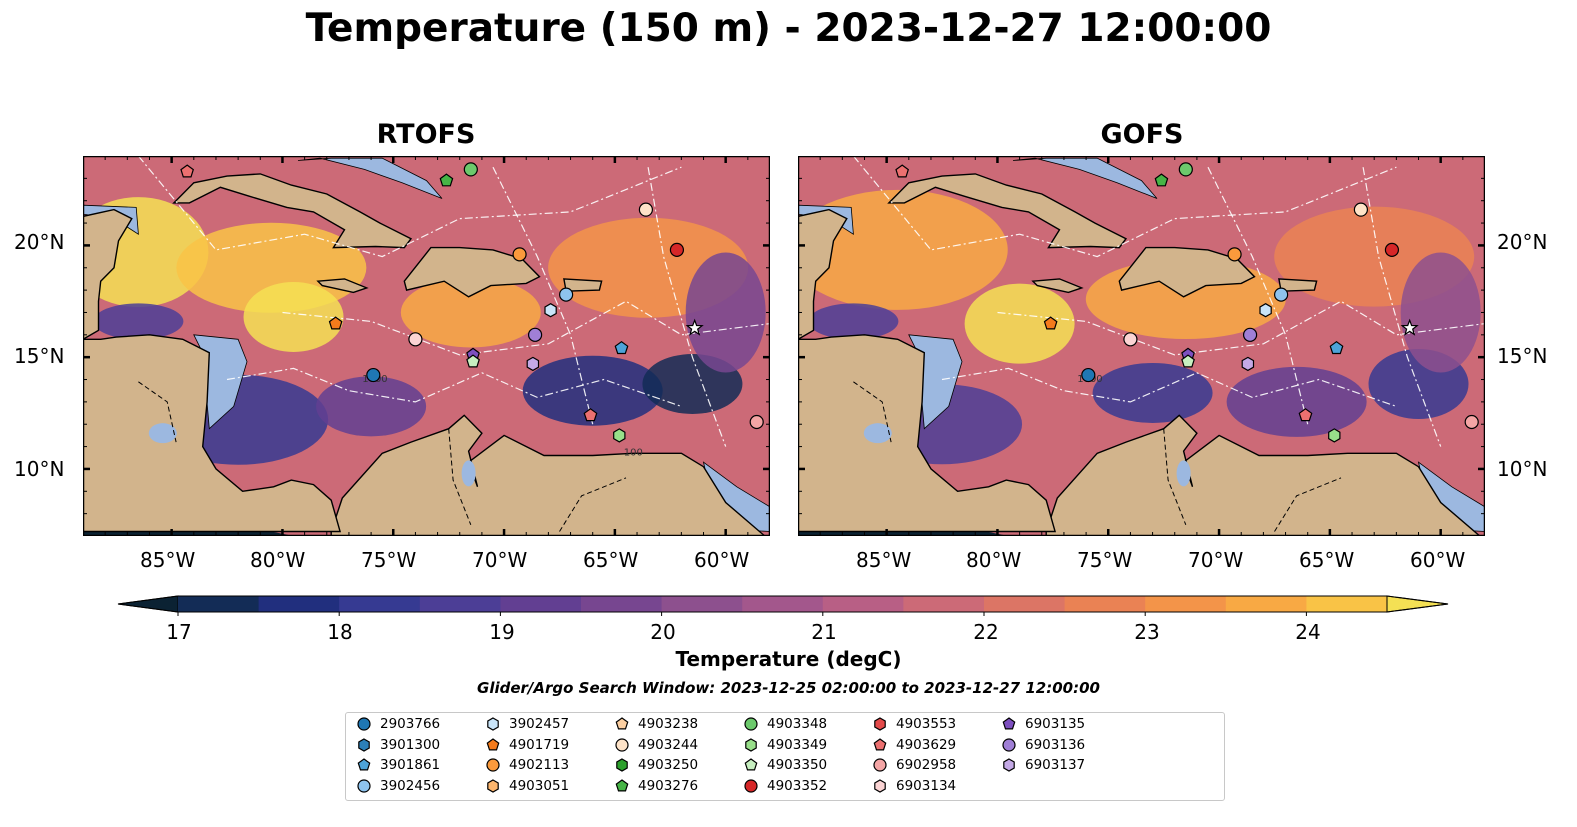 The image size is (1577, 827). I want to click on legend-label: 6903135, so click(1055, 724).